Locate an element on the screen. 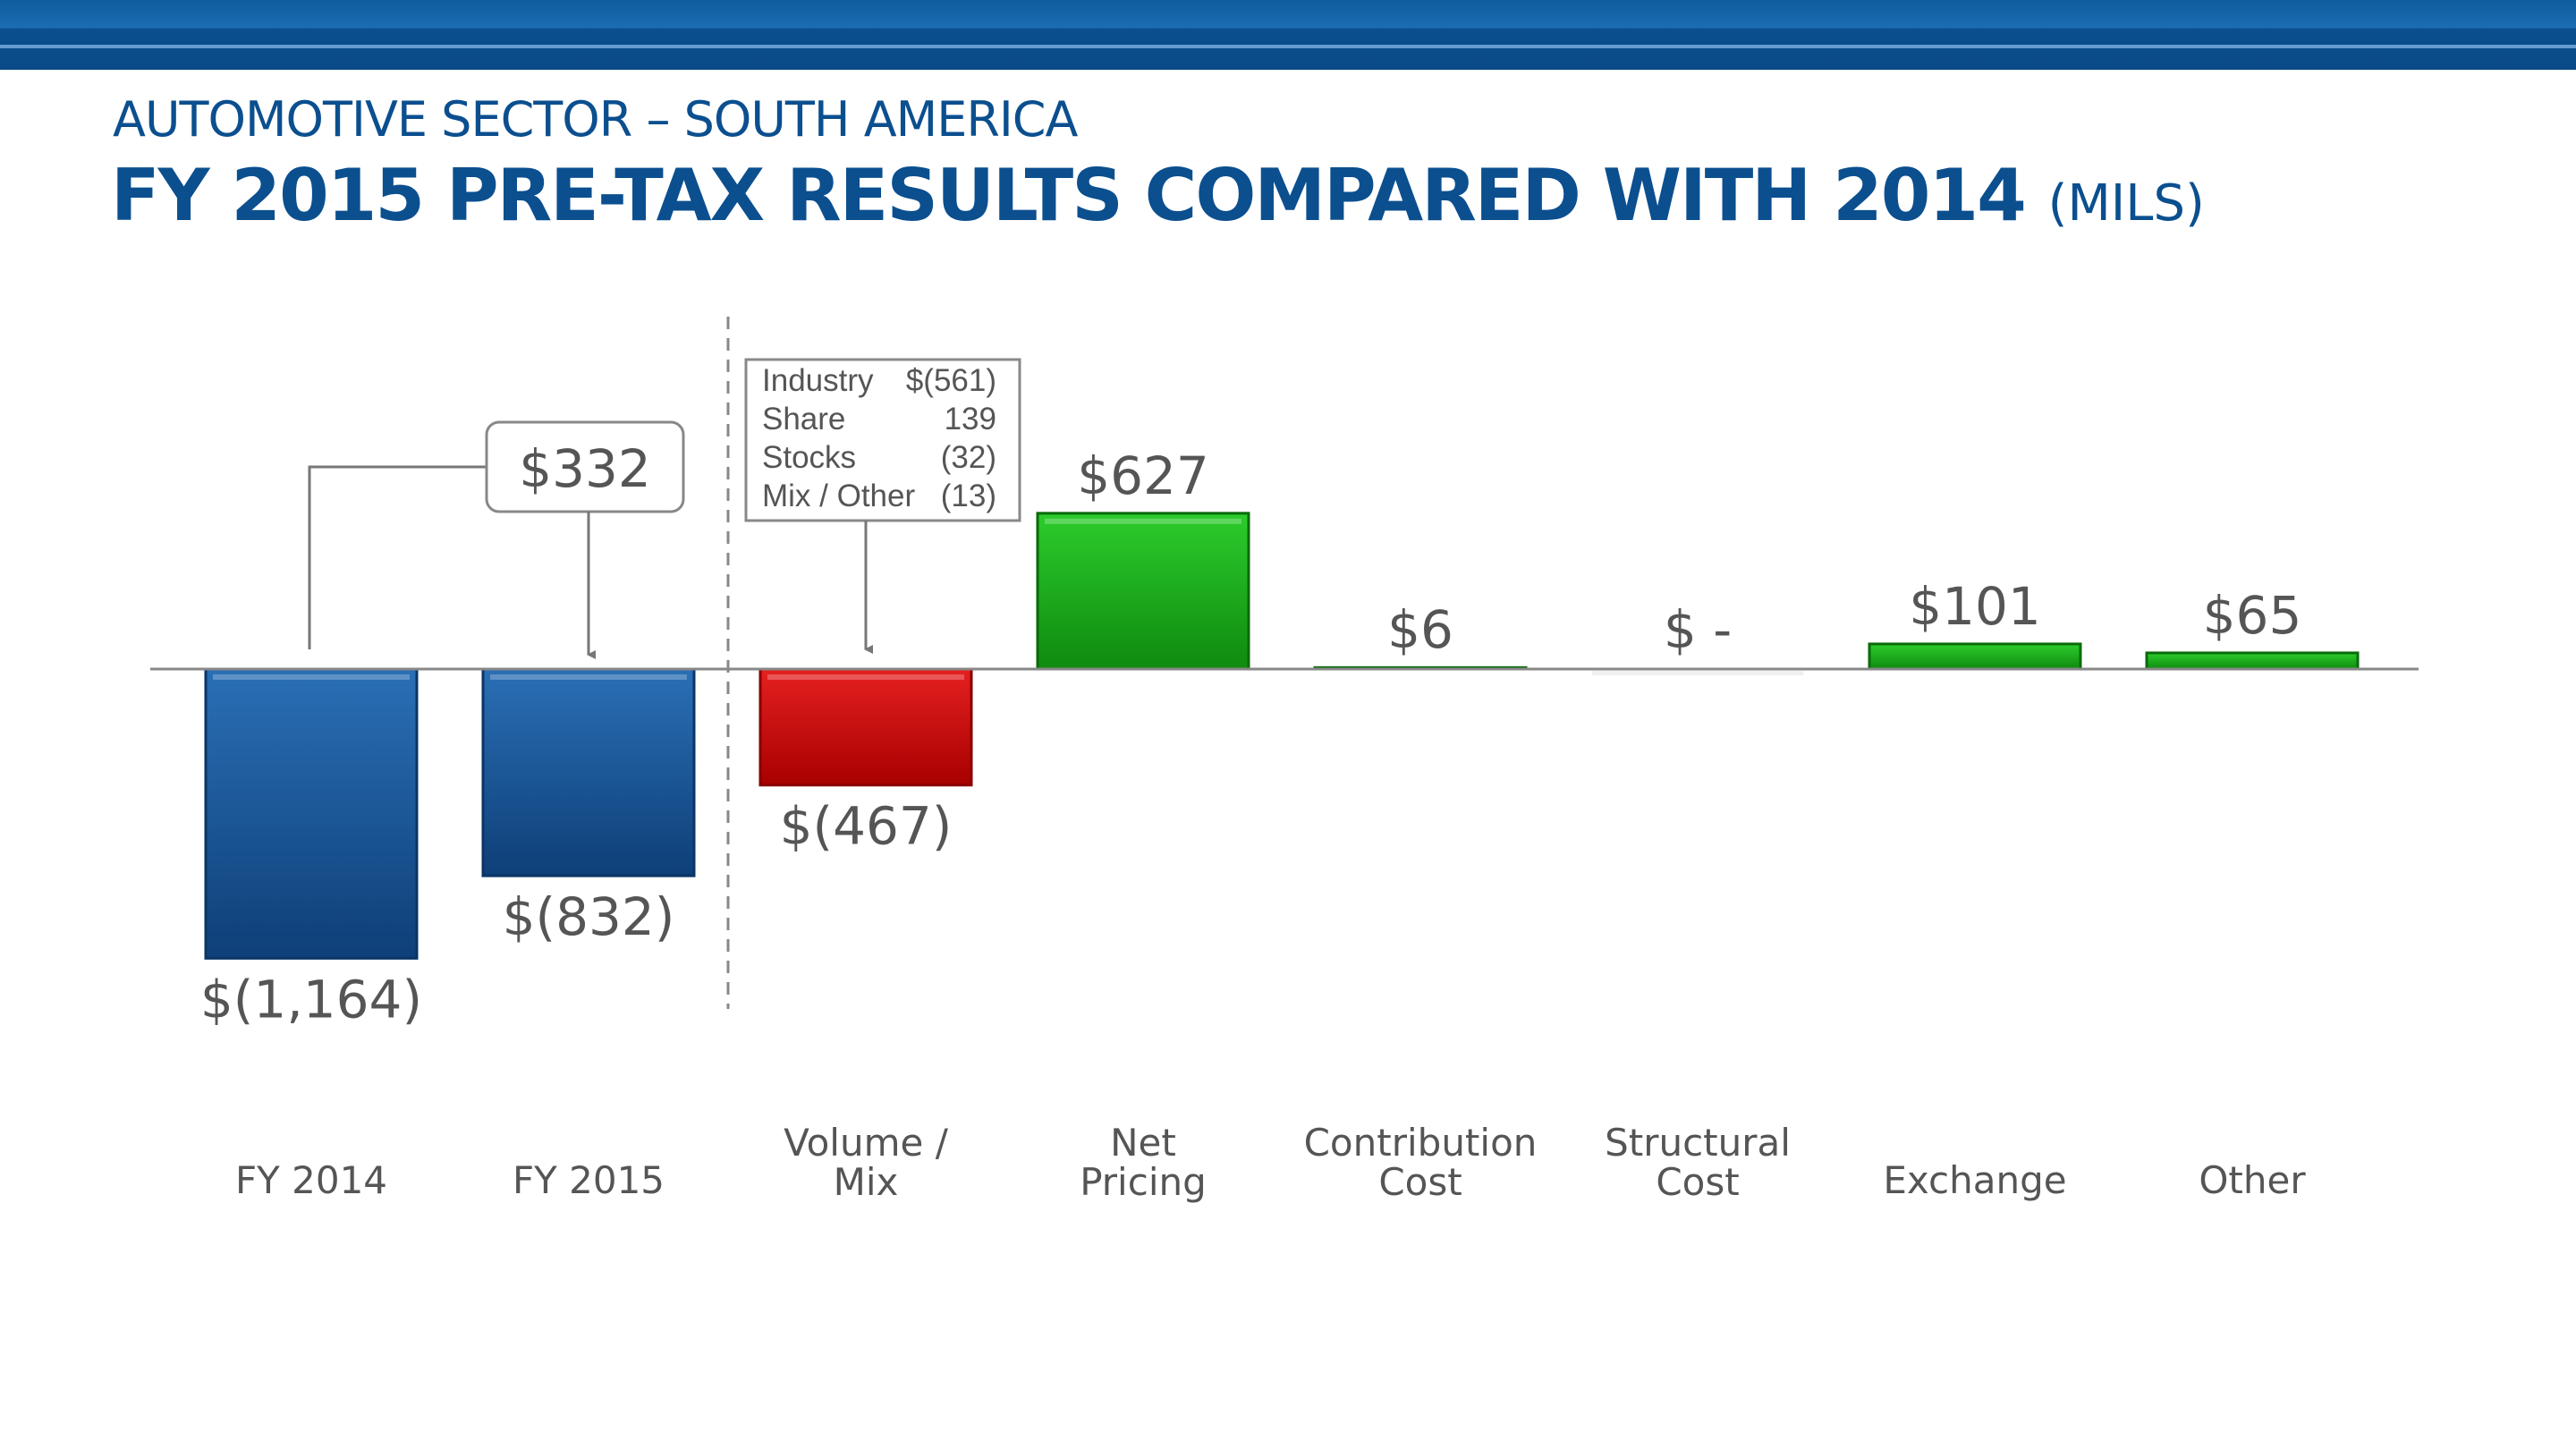 The image size is (2576, 1449). category-label-exchange: Exchange is located at coordinates (1974, 1180).